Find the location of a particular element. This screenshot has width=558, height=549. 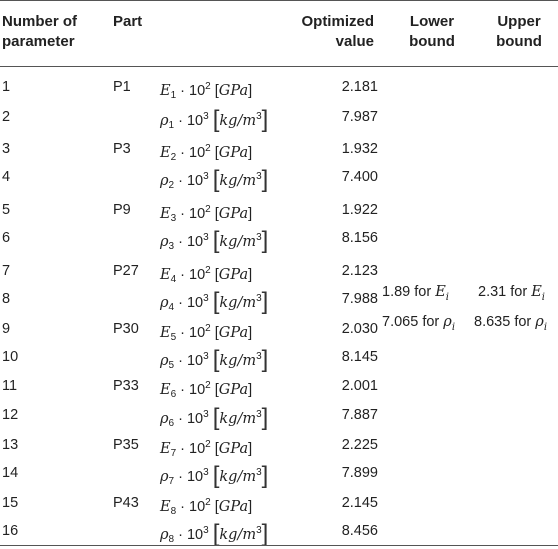

row-parameter: E6 · 102 [GPa] is located at coordinates (206, 390).